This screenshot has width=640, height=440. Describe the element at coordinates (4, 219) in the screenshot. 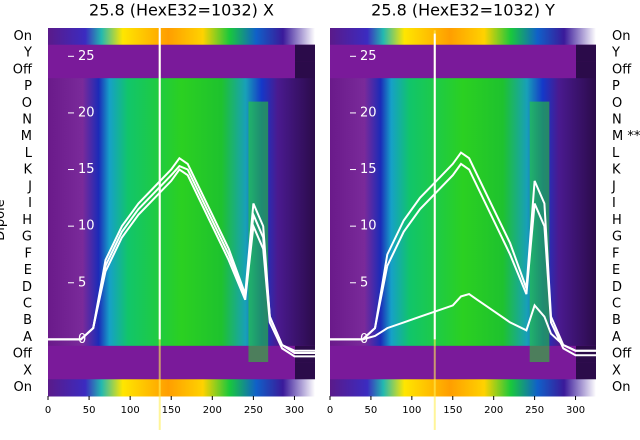

I see `y-axis-label: Dipole` at that location.